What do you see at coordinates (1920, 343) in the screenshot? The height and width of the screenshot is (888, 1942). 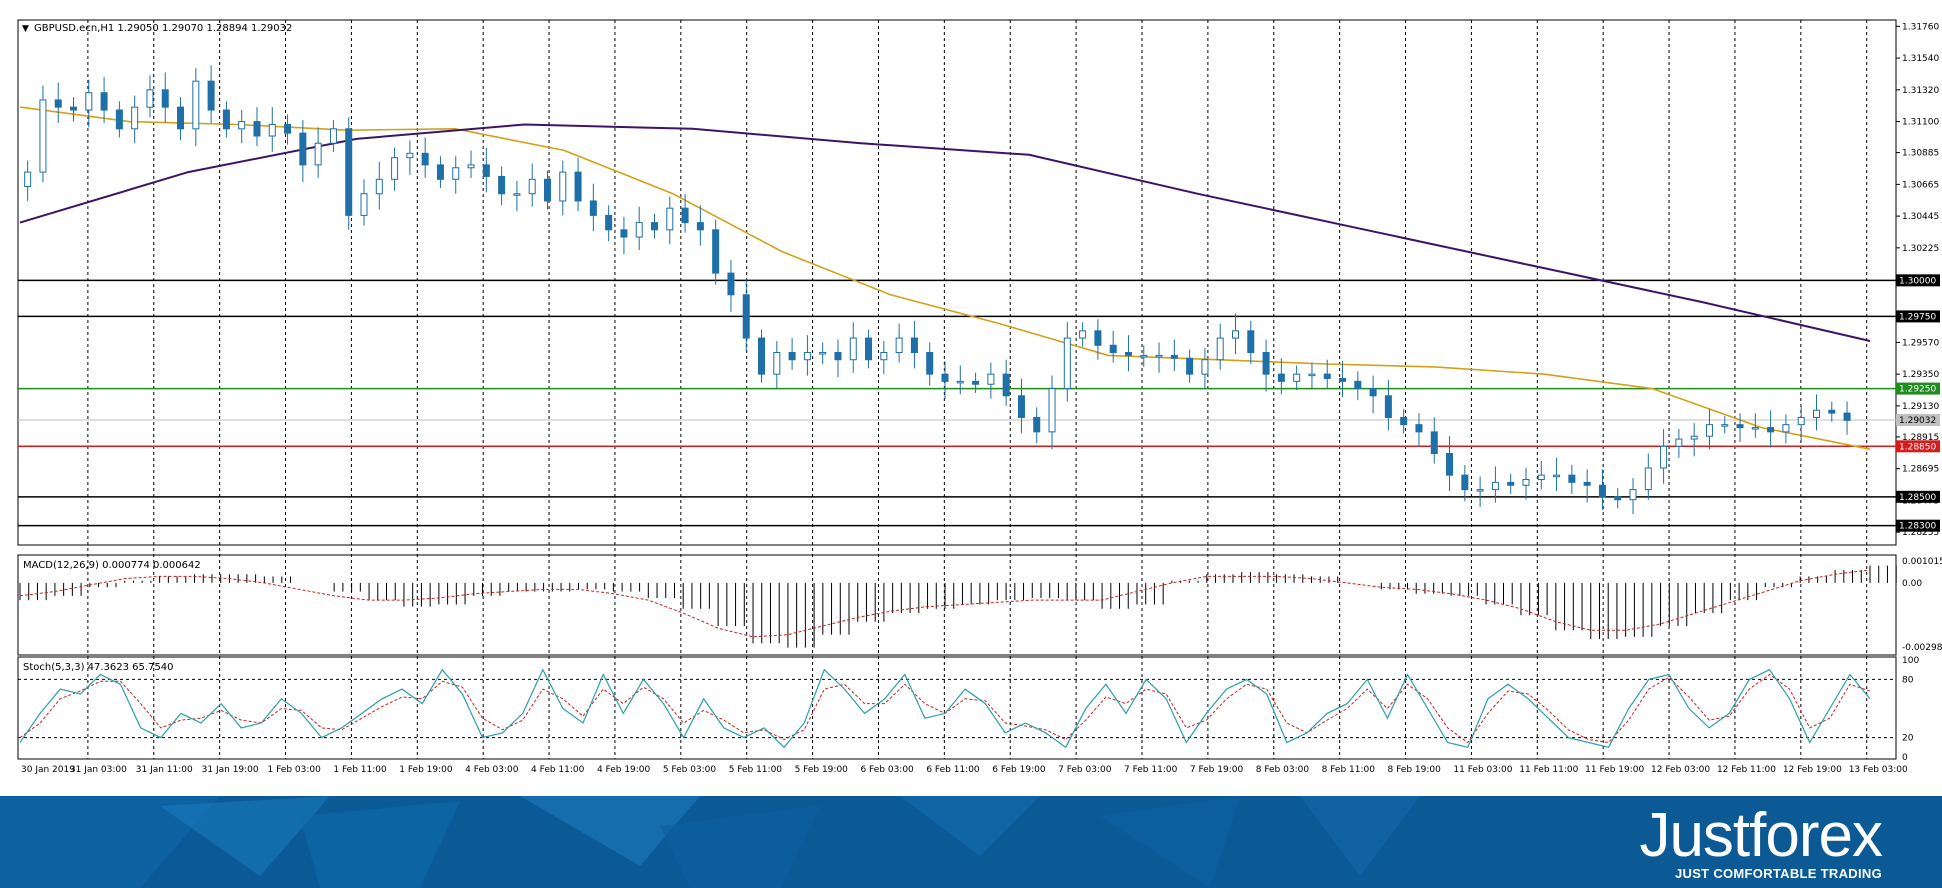 I see `price-tick-label: 1.29570` at bounding box center [1920, 343].